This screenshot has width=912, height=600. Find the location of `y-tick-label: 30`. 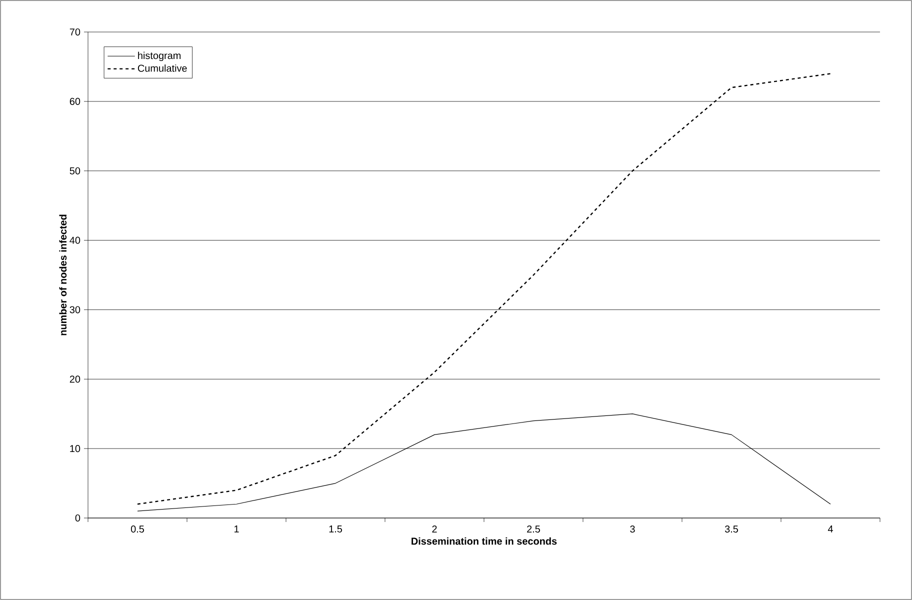

y-tick-label: 30 is located at coordinates (75, 310).